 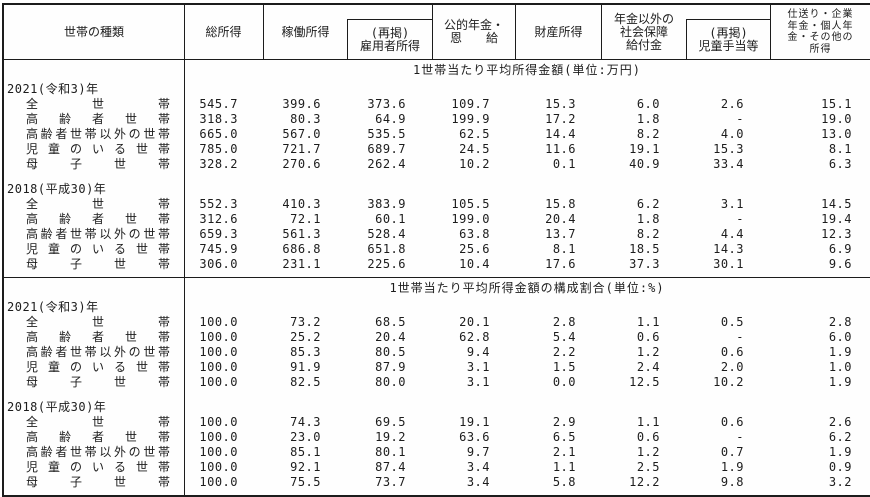 What do you see at coordinates (437, 322) in the screenshot?
I see `table-row: 全世帯 100.0 73.2 68.5 20.1 2.8 1.1 0.5 2.8` at bounding box center [437, 322].